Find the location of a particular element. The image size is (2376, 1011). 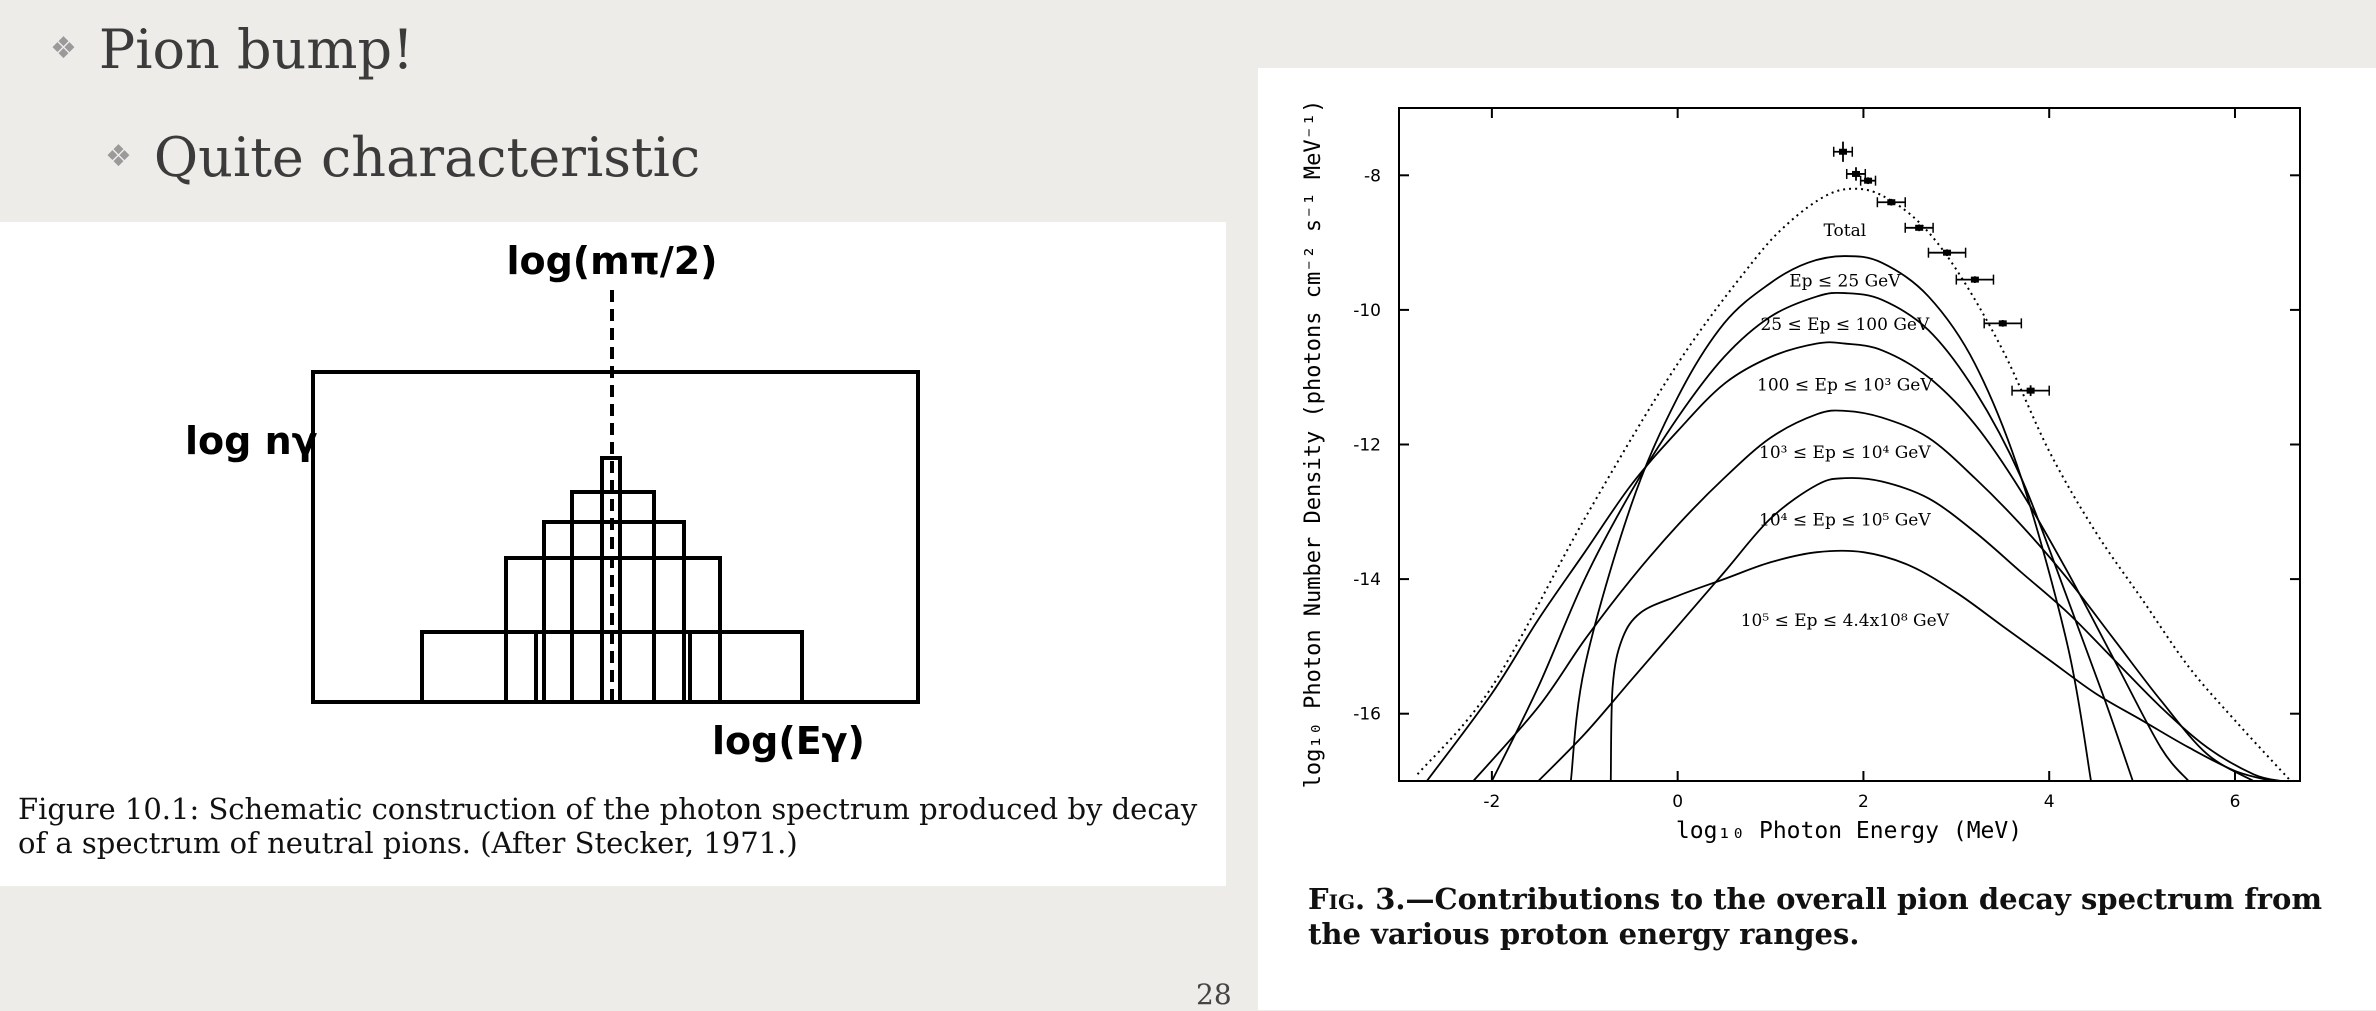

y-tick-label: -16 is located at coordinates (1367, 715).